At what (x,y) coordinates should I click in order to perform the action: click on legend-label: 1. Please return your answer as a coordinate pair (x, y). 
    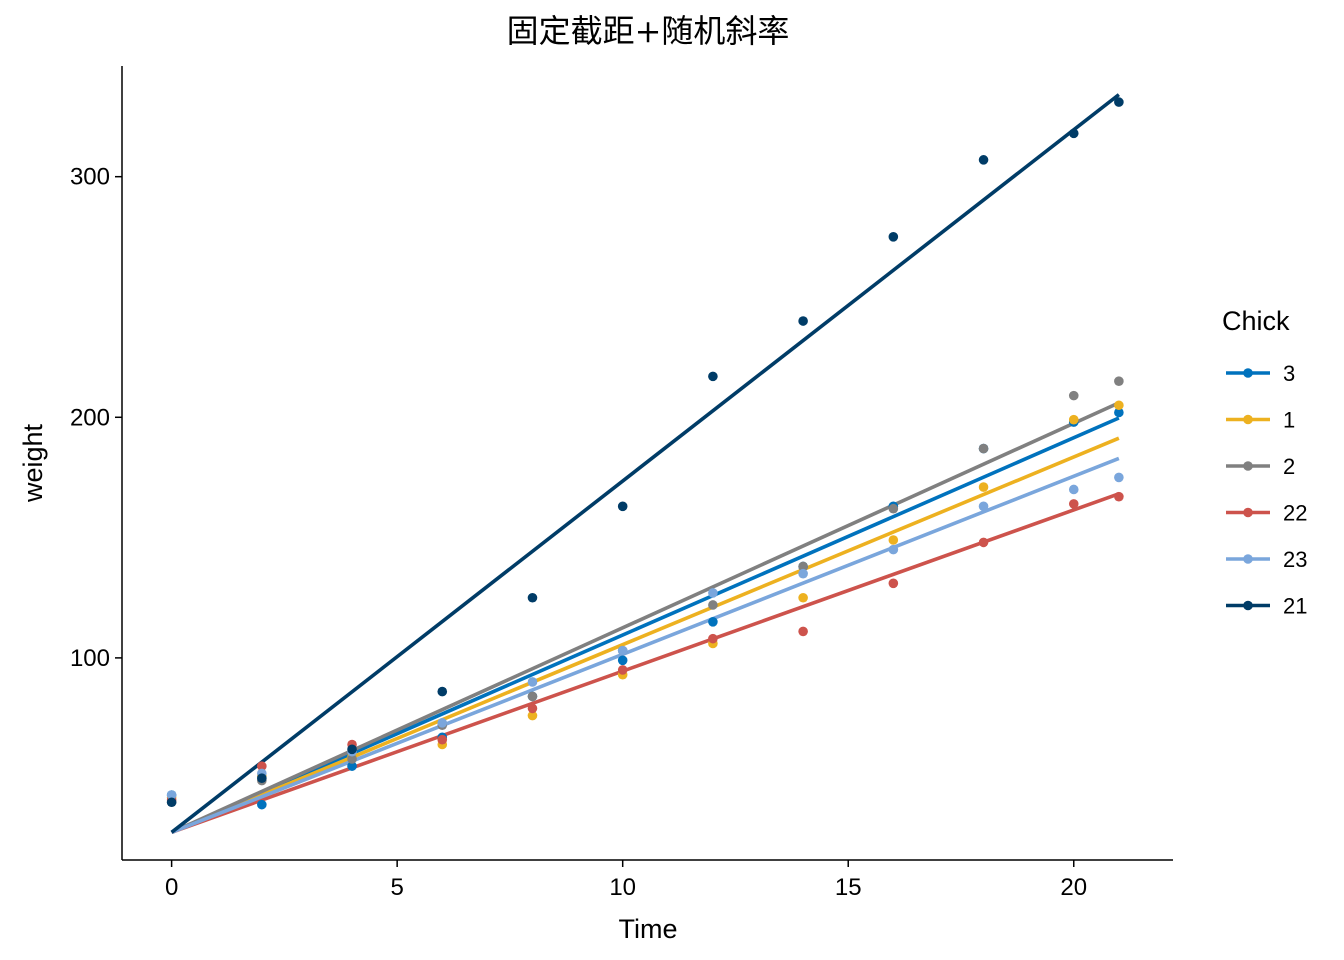
    Looking at the image, I should click on (1289, 420).